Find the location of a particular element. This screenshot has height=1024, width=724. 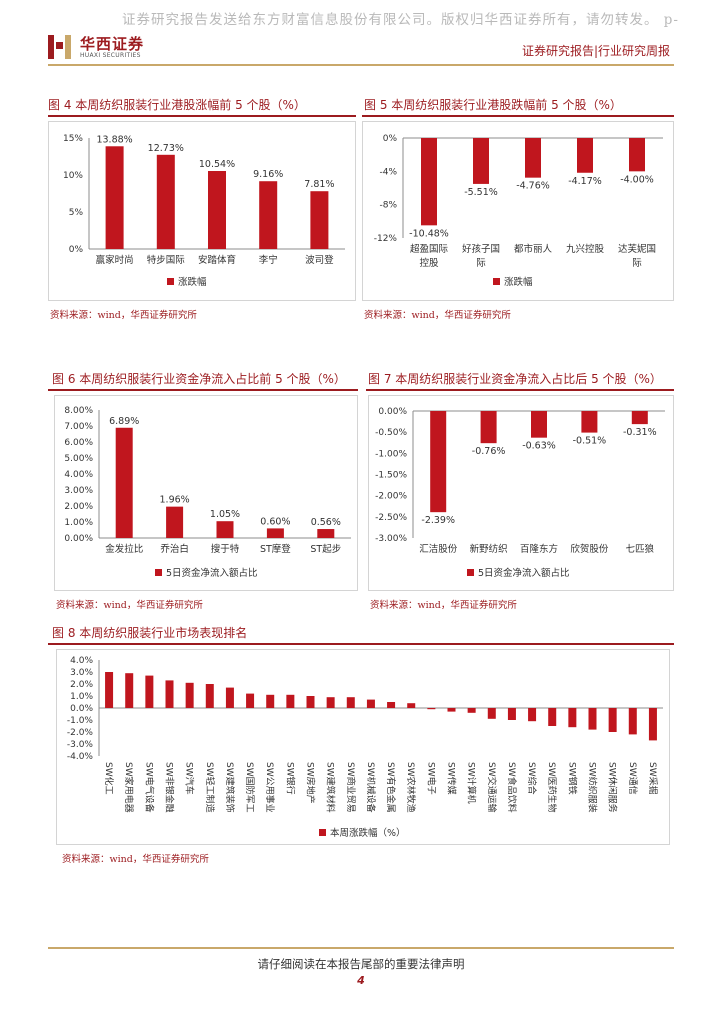

fig6-category-label: 搜于特 is located at coordinates (225, 549).